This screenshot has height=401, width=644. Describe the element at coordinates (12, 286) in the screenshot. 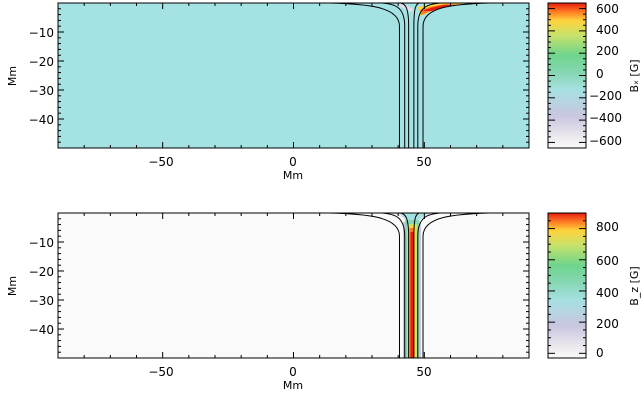

I see `bottom-yaxis-label: Mm` at that location.